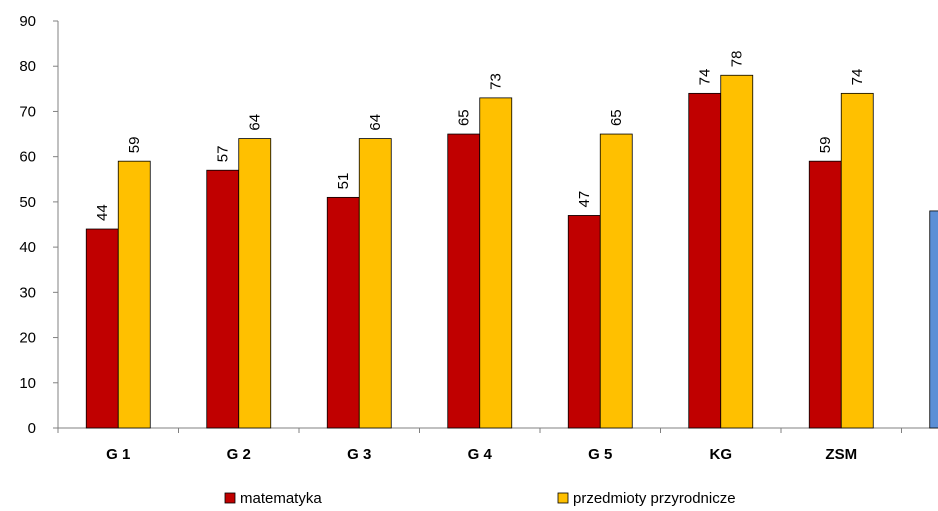  Describe the element at coordinates (27, 66) in the screenshot. I see `y-tick-label: 80` at that location.